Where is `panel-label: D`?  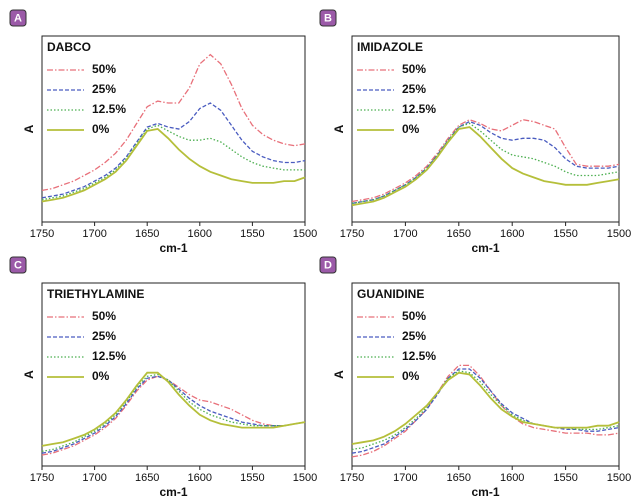
panel-label: D is located at coordinates (328, 265).